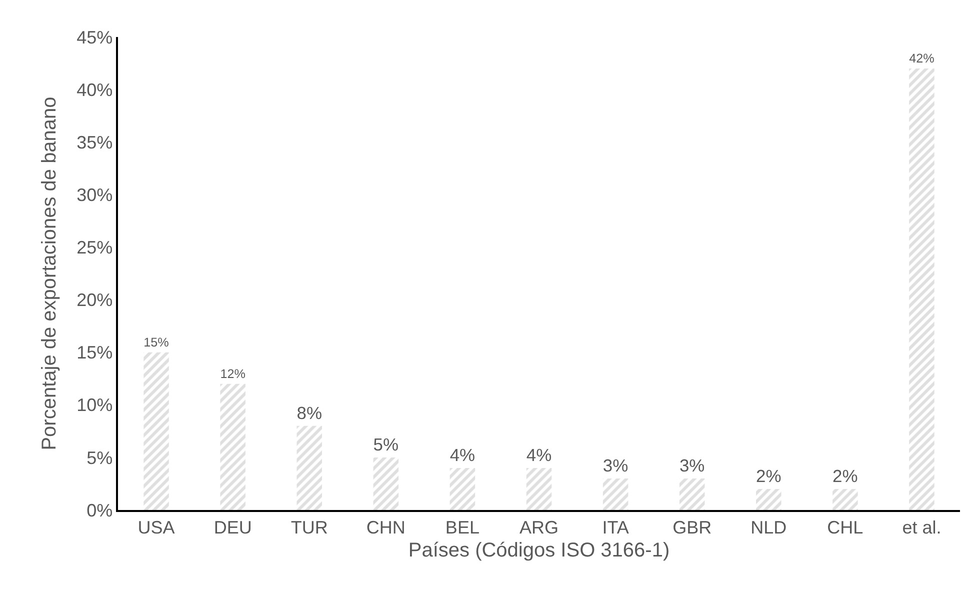 This screenshot has height=596, width=979. What do you see at coordinates (49, 273) in the screenshot?
I see `y-axis-title: Porcentaje de exportaciones de banano` at bounding box center [49, 273].